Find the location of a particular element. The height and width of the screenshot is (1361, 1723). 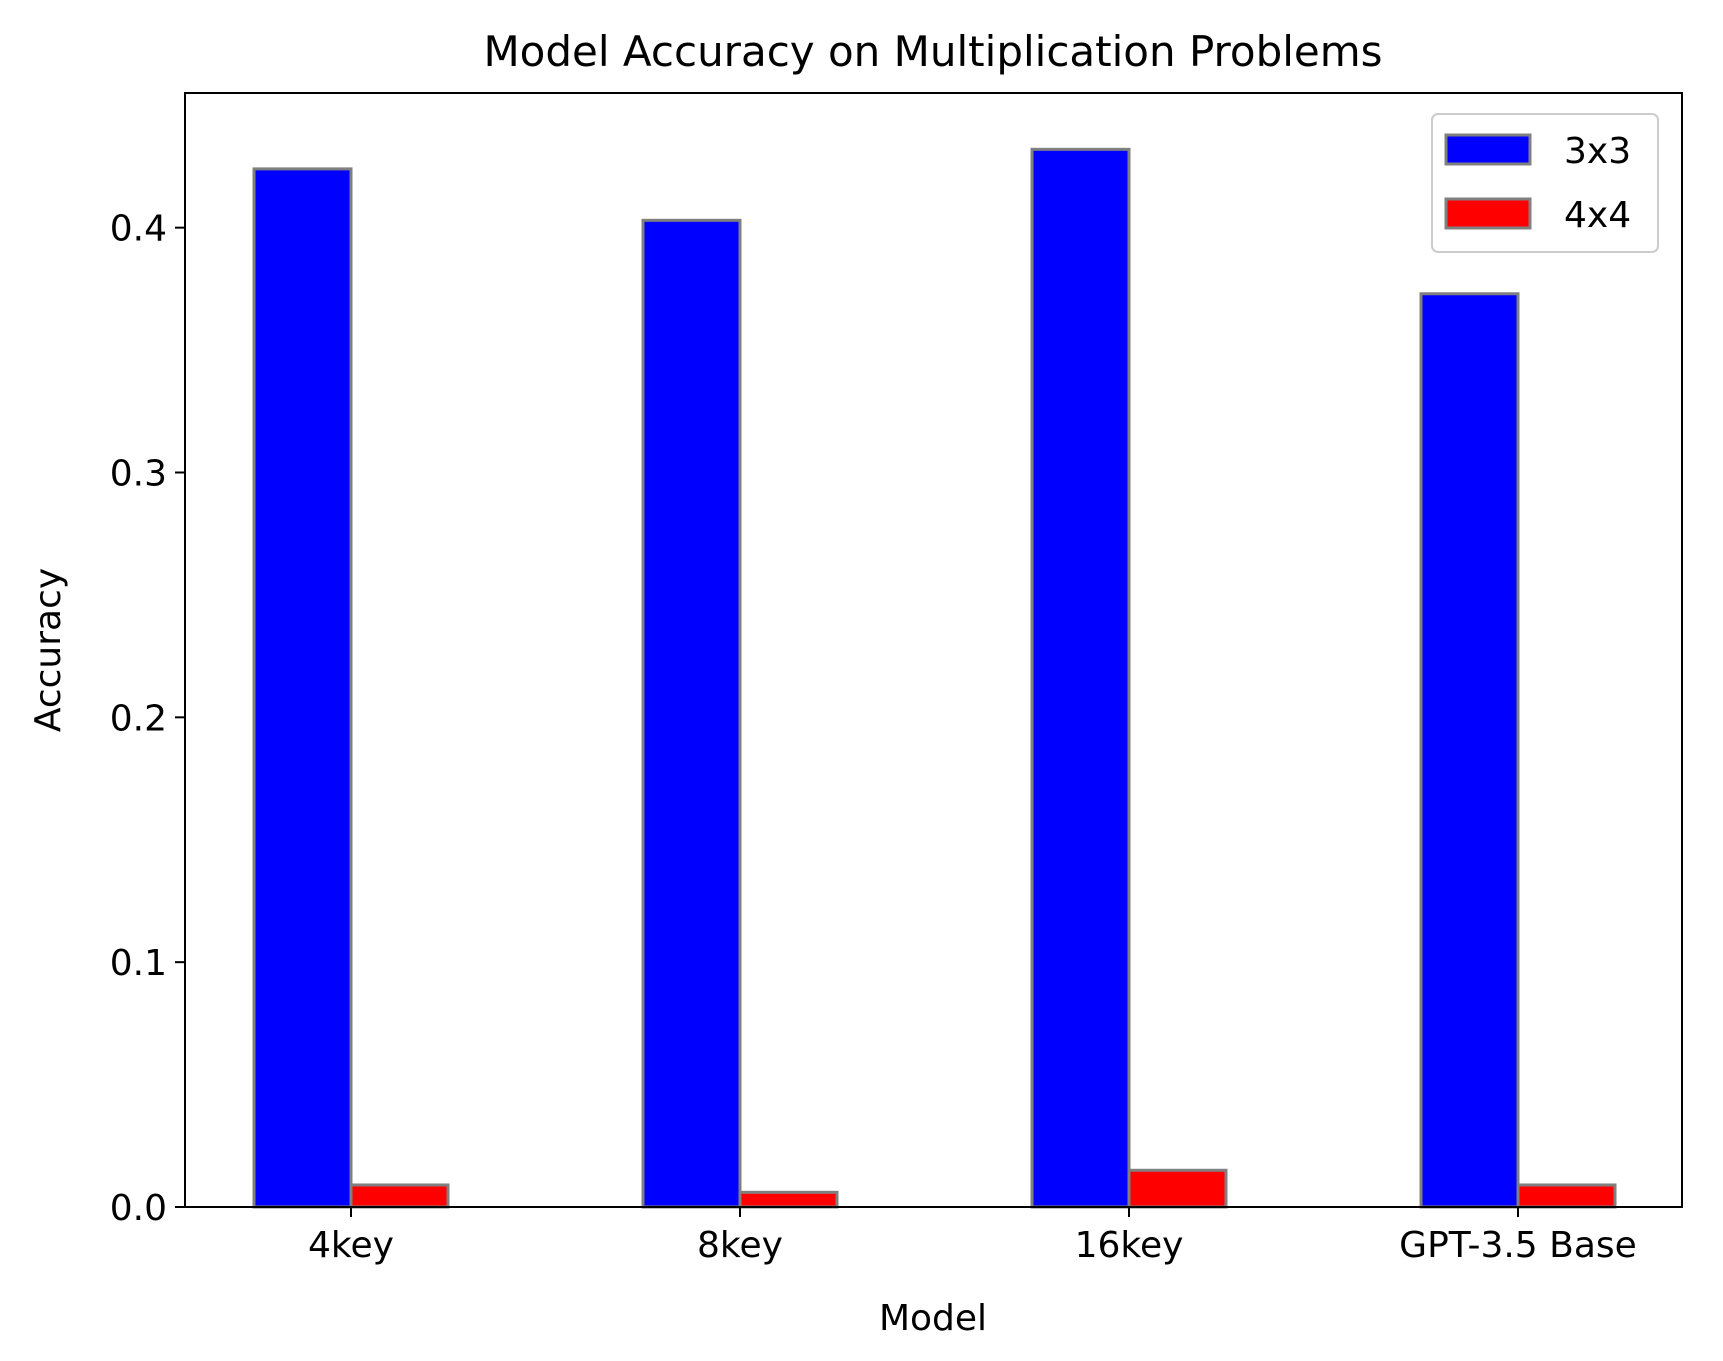

bar-4x4-4key is located at coordinates (399, 1196).